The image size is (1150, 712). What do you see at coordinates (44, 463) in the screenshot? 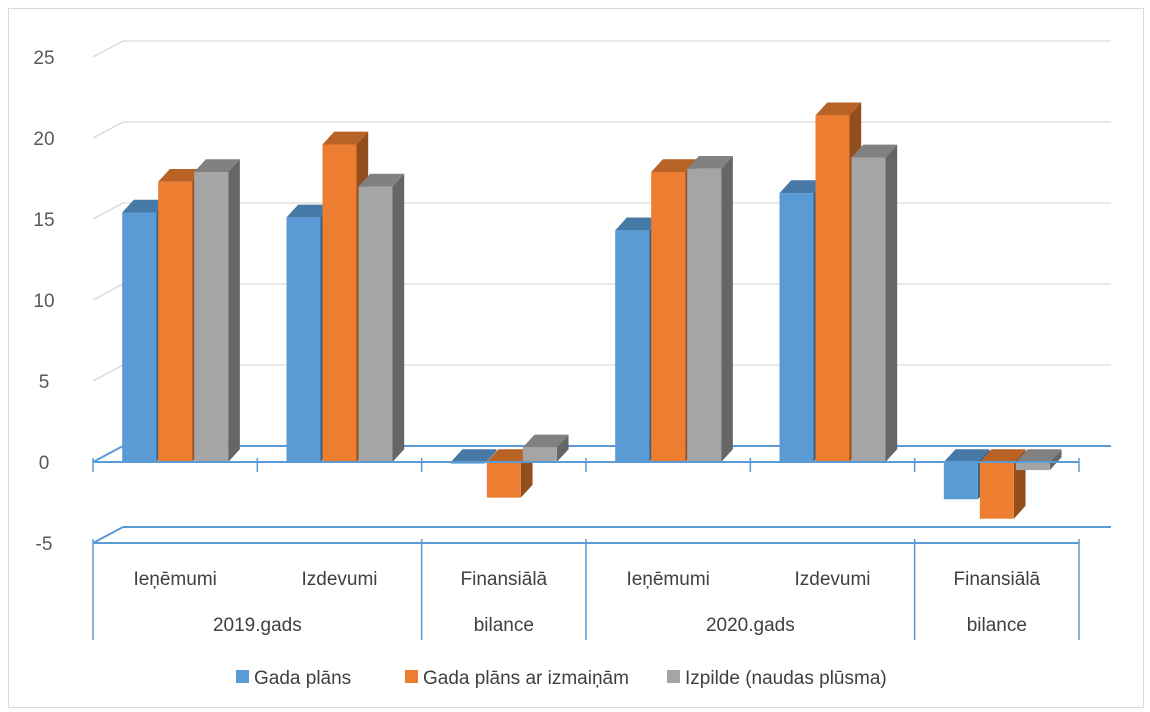
I see `y-tick-label: 0` at bounding box center [44, 463].